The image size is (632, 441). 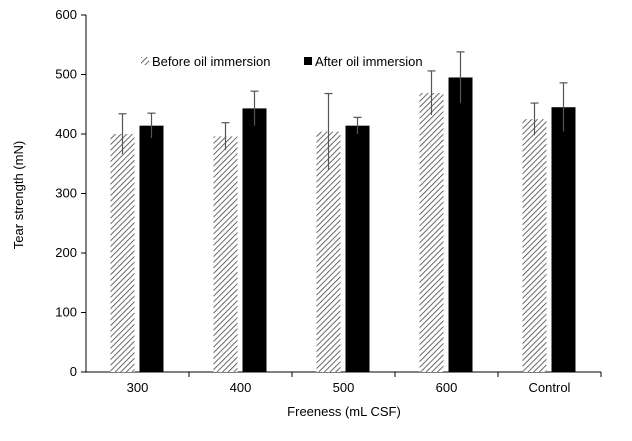 What do you see at coordinates (66, 74) in the screenshot?
I see `y-tick-label: 500` at bounding box center [66, 74].